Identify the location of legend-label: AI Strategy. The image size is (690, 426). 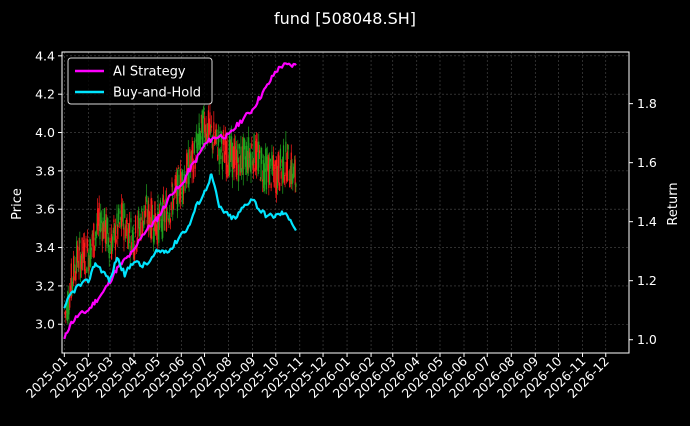
(149, 72).